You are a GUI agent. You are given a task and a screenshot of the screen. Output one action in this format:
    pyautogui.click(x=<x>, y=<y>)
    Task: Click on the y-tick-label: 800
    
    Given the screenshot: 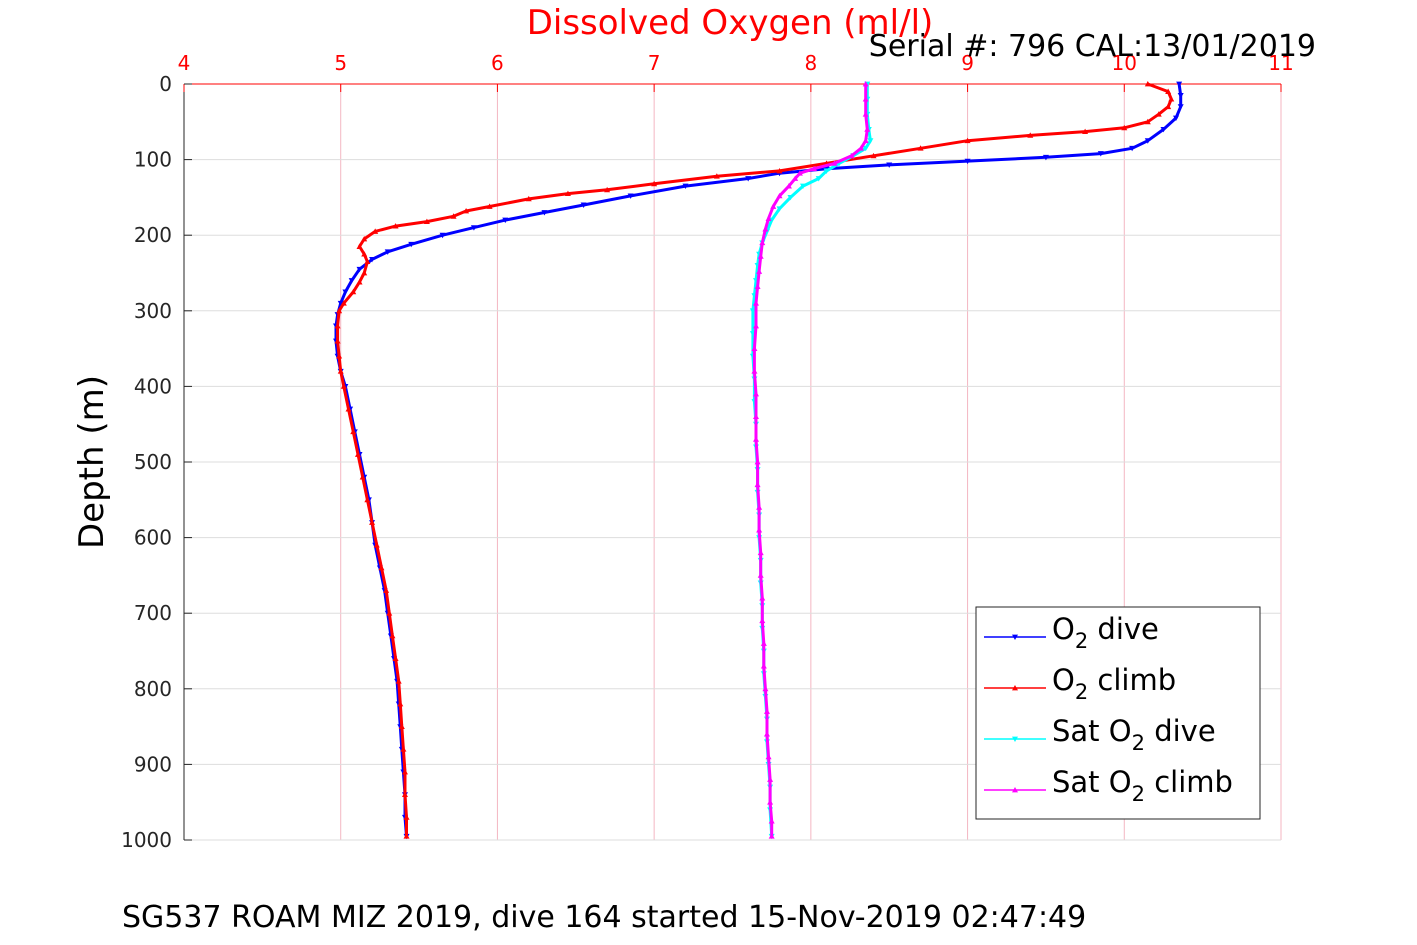 What is the action you would take?
    pyautogui.click(x=153, y=689)
    